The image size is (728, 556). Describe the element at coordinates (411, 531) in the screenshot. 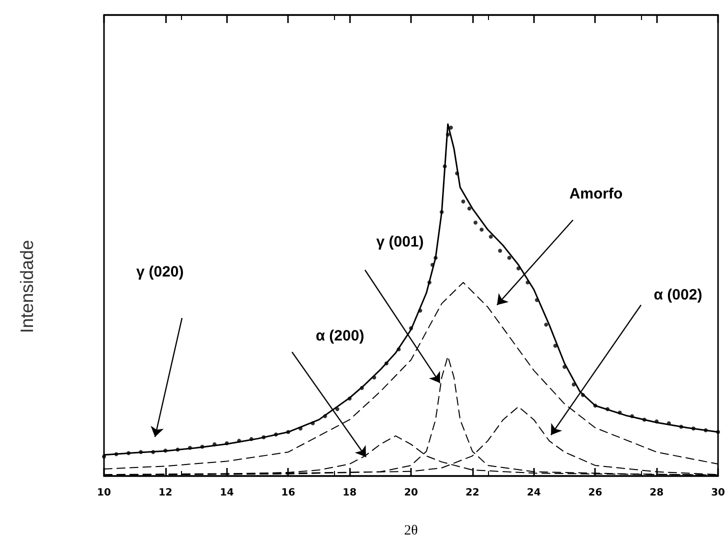

I see `x-axis-title: 2θ` at that location.